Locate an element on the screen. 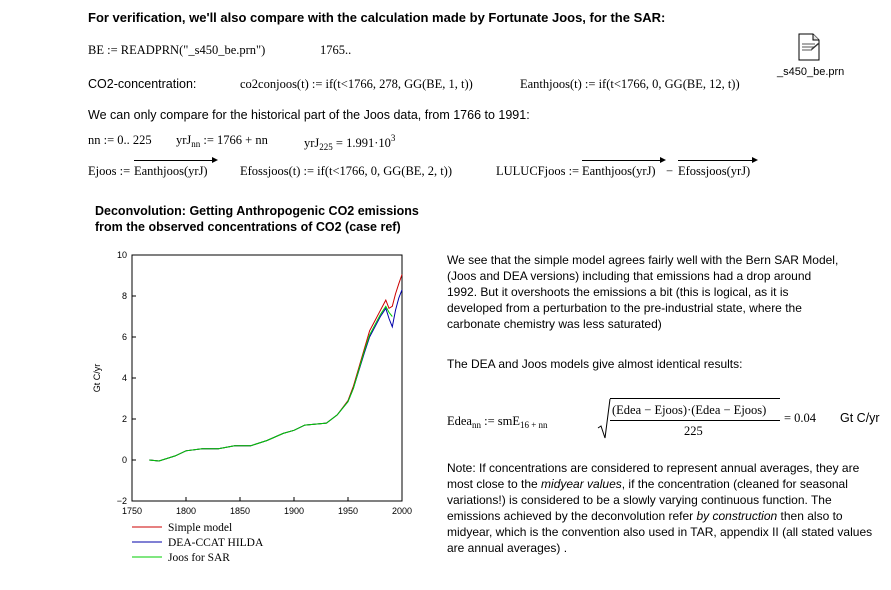 The width and height of the screenshot is (891, 590). lulucf-term-b: Efossjoos(yrJ) is located at coordinates (714, 171).